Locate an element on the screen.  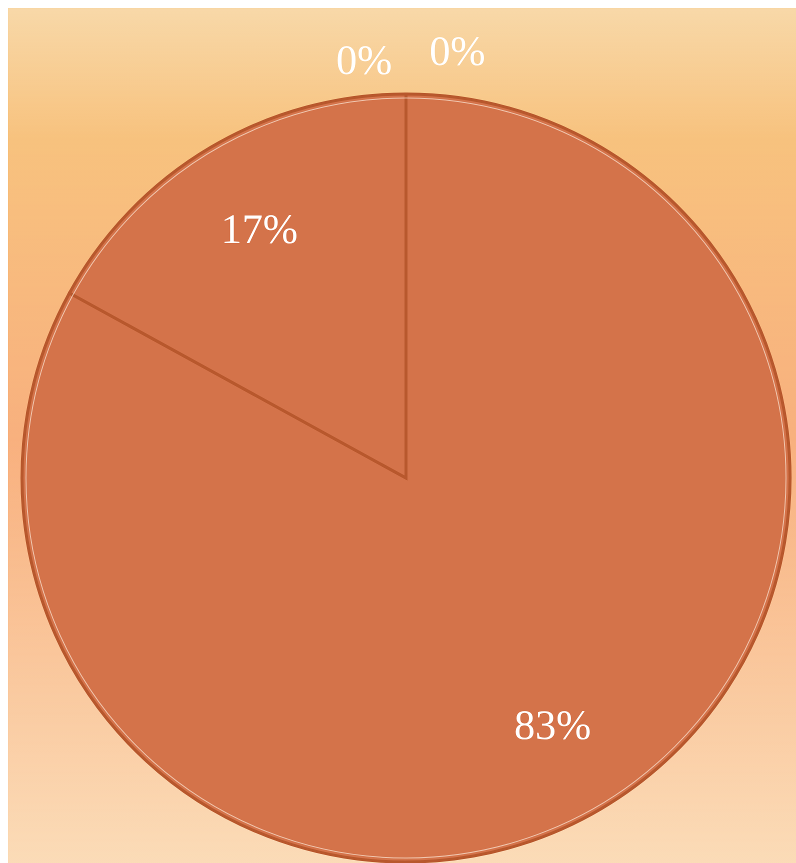
data-label: 83% is located at coordinates (553, 725).